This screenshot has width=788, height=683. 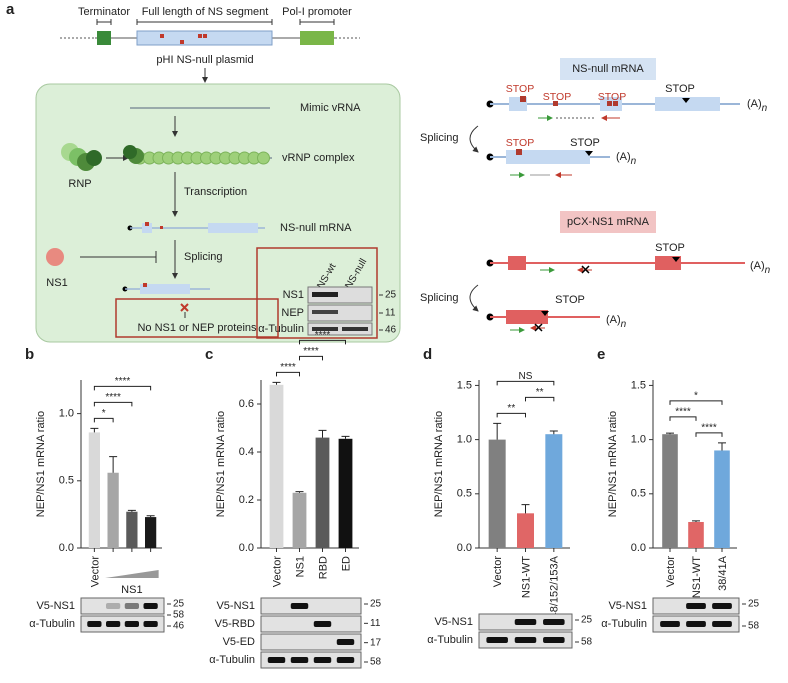 What do you see at coordinates (292, 313) in the screenshot?
I see `row-label: NEP` at bounding box center [292, 313].